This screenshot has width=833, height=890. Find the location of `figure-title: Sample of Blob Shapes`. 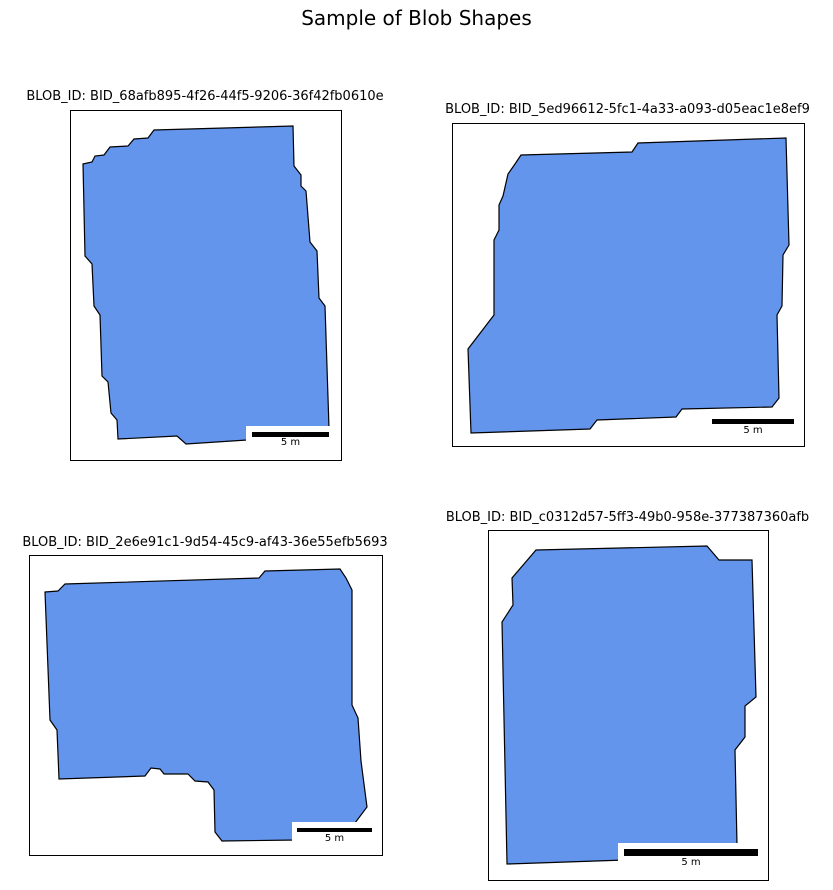

figure-title: Sample of Blob Shapes is located at coordinates (416, 18).